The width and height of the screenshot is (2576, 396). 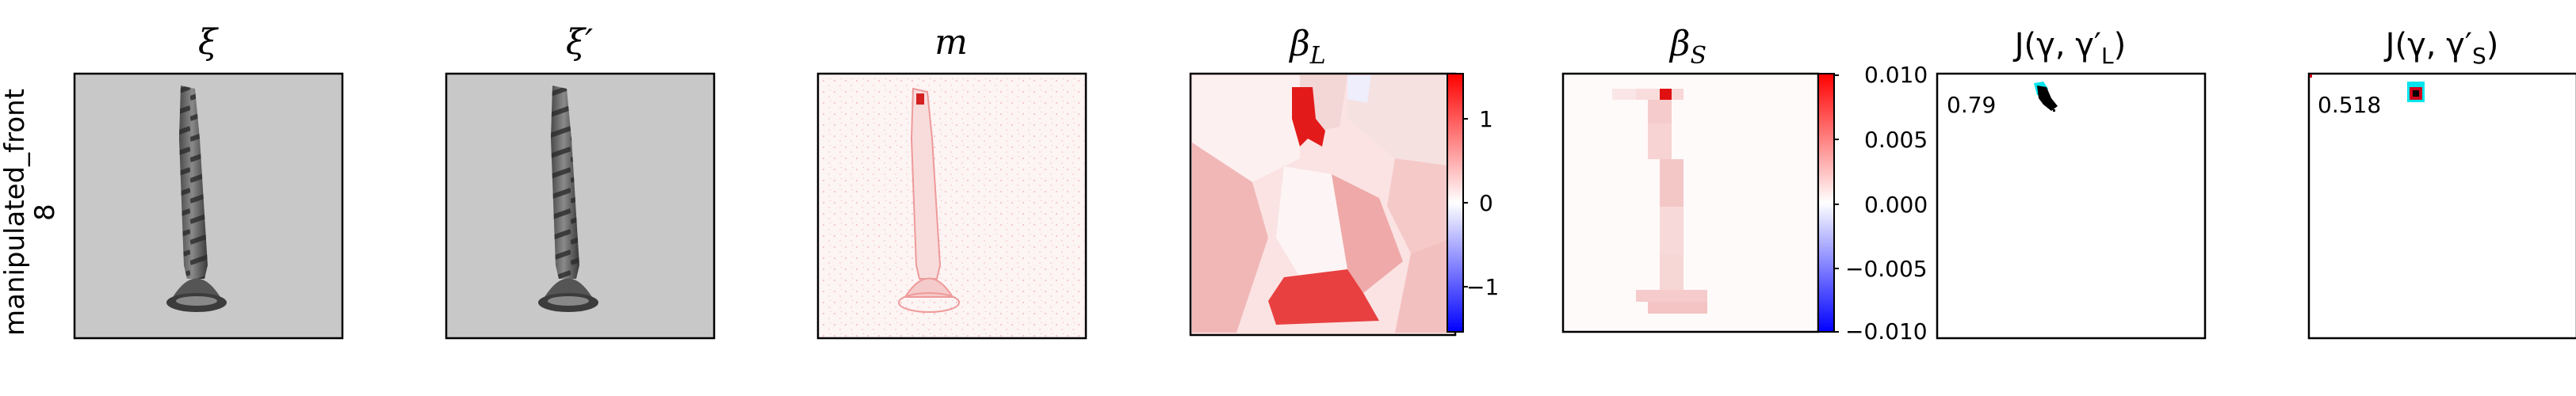 I want to click on panel-beta-l-title: βL, so click(x=1307, y=47).